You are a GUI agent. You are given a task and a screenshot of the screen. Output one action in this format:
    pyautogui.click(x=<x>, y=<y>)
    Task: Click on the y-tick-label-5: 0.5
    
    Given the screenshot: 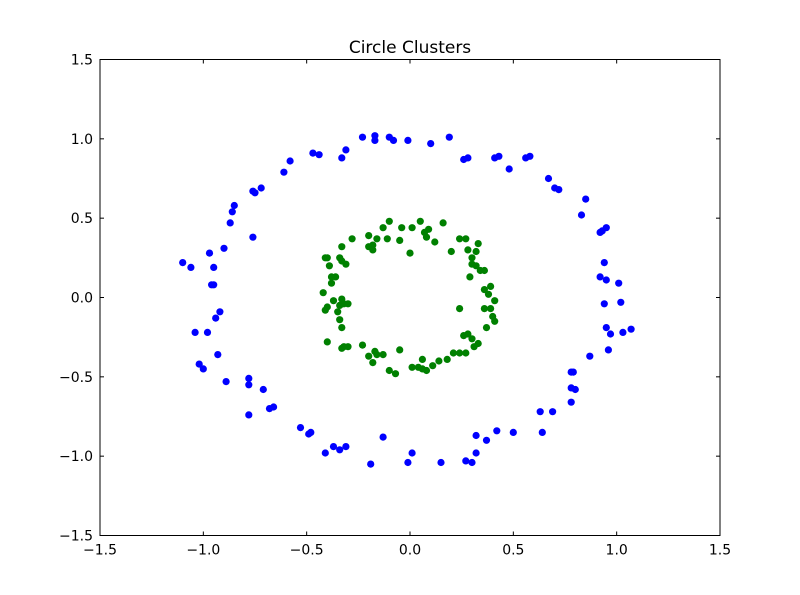 What is the action you would take?
    pyautogui.click(x=82, y=219)
    